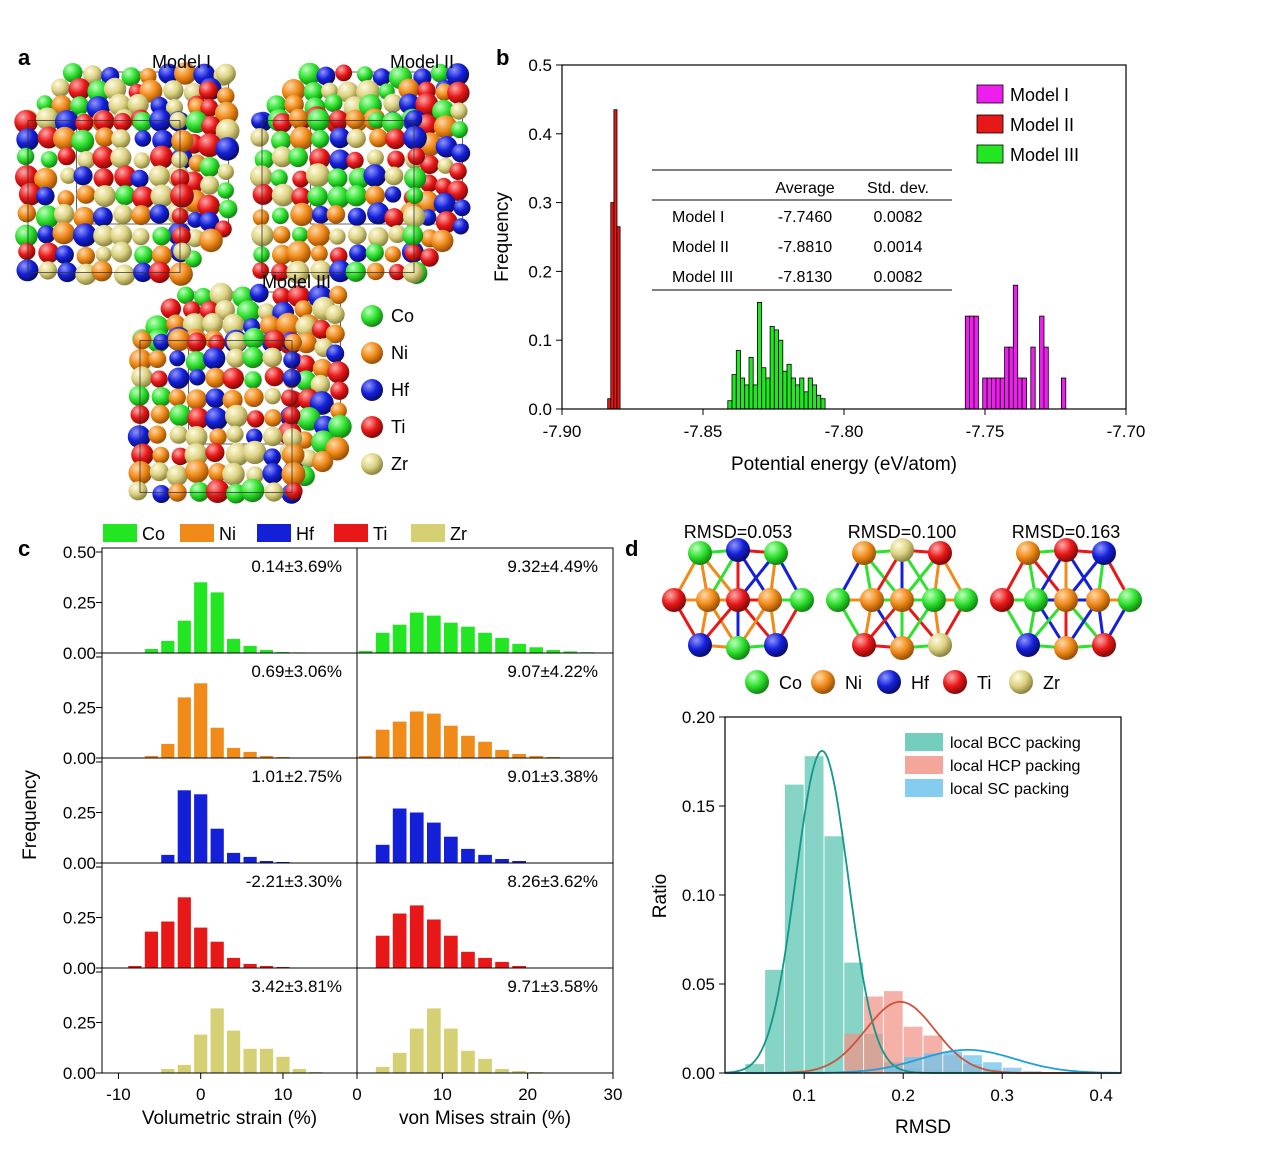  Describe the element at coordinates (209, 932) in the screenshot. I see `histogram-ti-volumetric` at that location.